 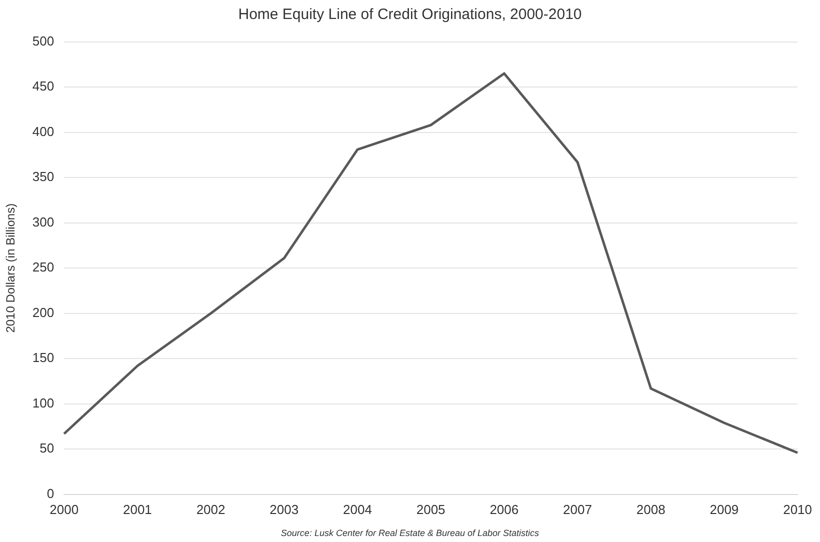 What do you see at coordinates (11, 268) in the screenshot?
I see `y-axis-title: 2010 Dollars (in Billions)` at bounding box center [11, 268].